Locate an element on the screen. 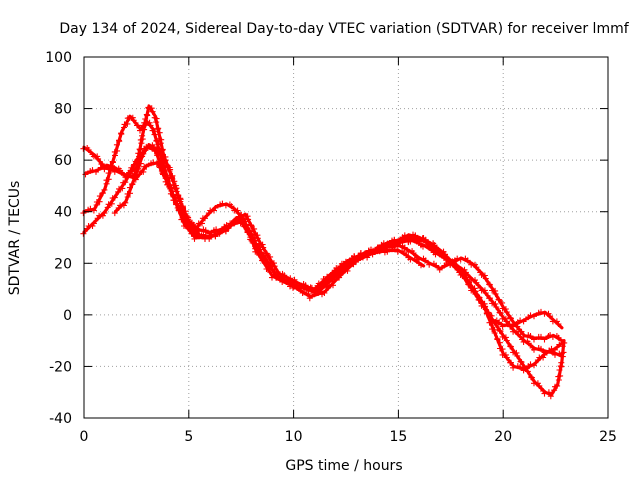 This screenshot has height=480, width=640. x-tick-label: 5 is located at coordinates (188, 437).